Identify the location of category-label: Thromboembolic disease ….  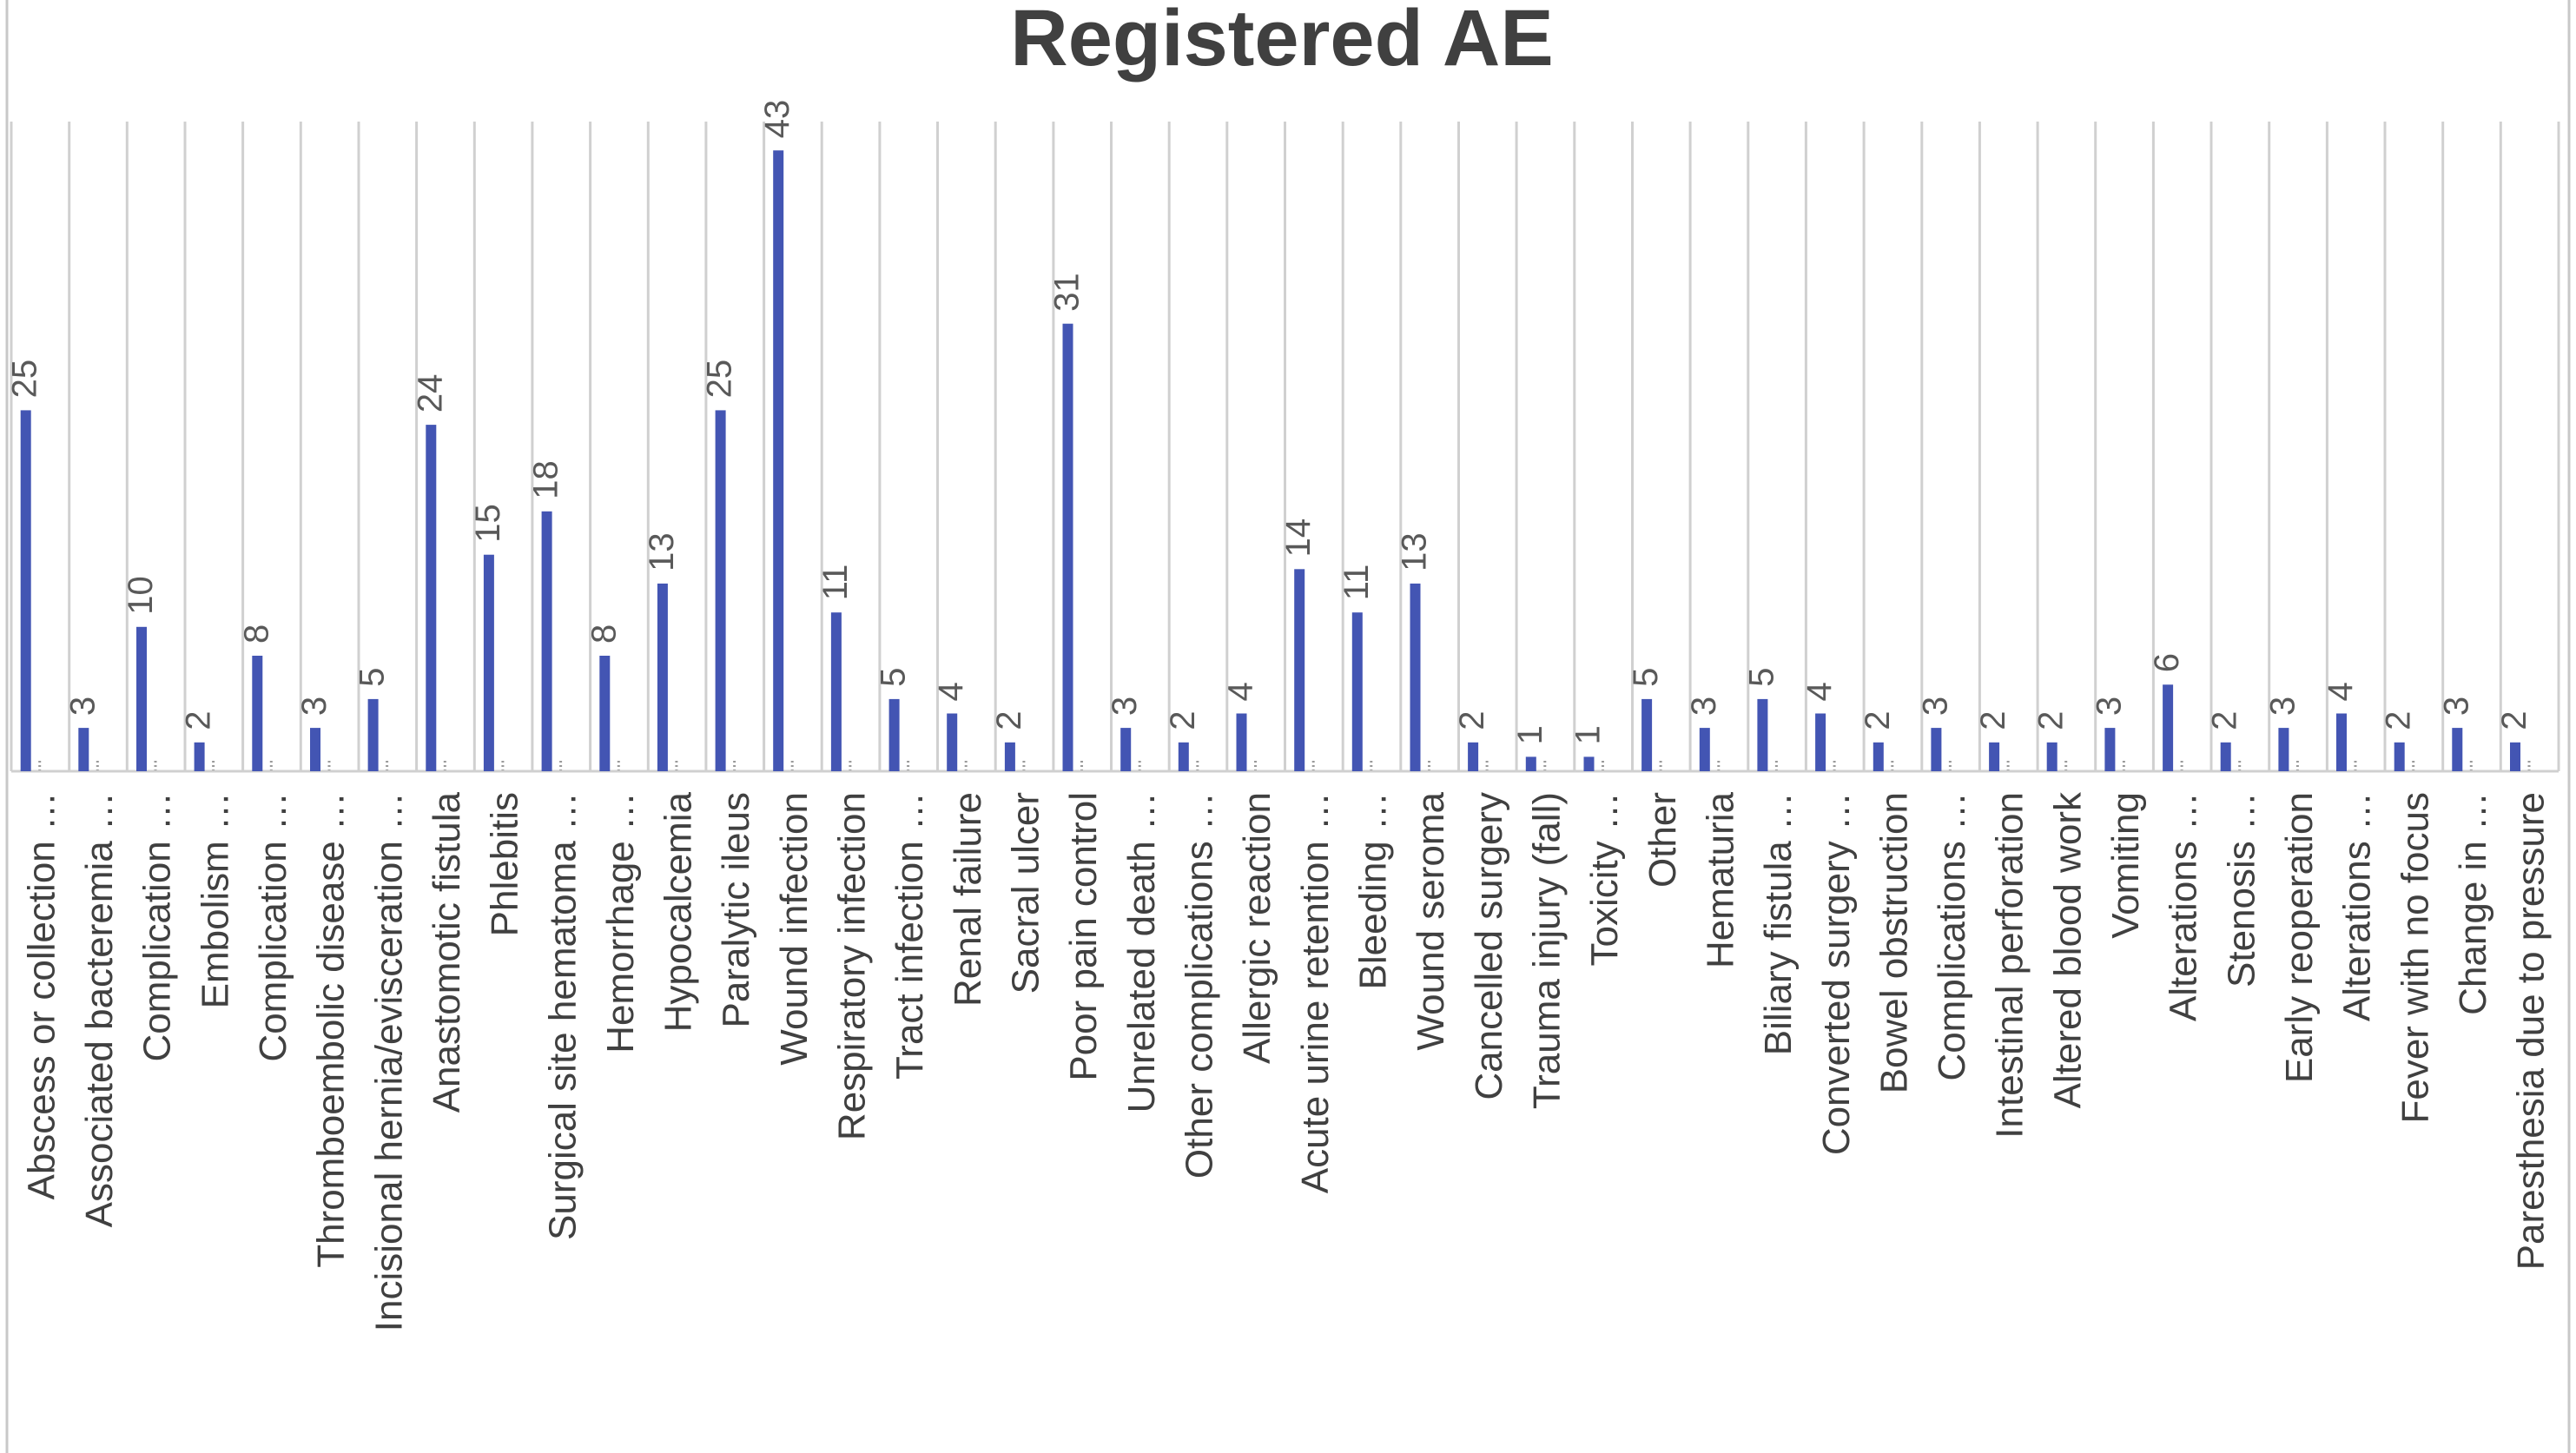
(332, 1030).